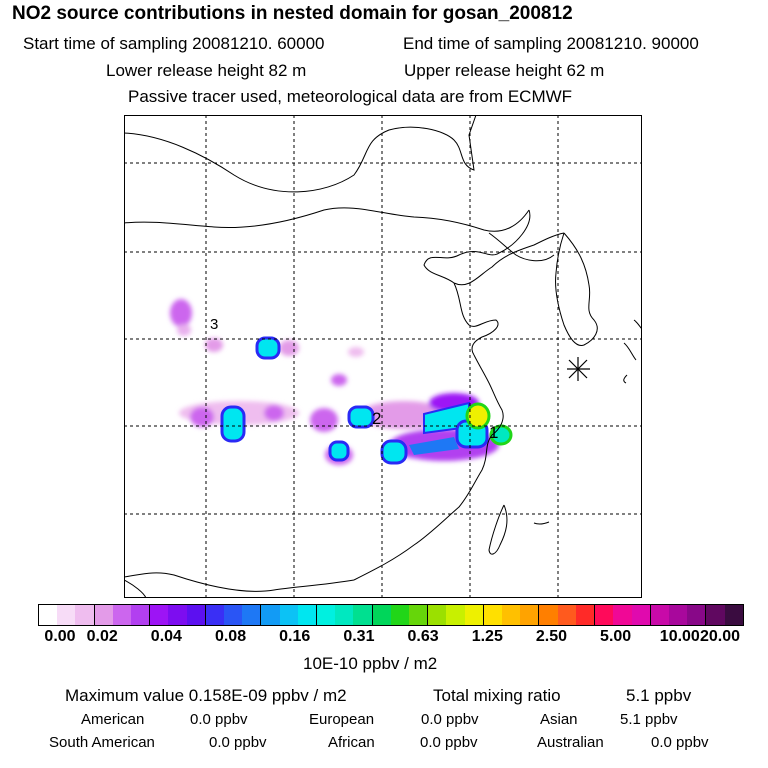 The height and width of the screenshot is (768, 768). I want to click on hotspot-northwest, so click(268, 348).